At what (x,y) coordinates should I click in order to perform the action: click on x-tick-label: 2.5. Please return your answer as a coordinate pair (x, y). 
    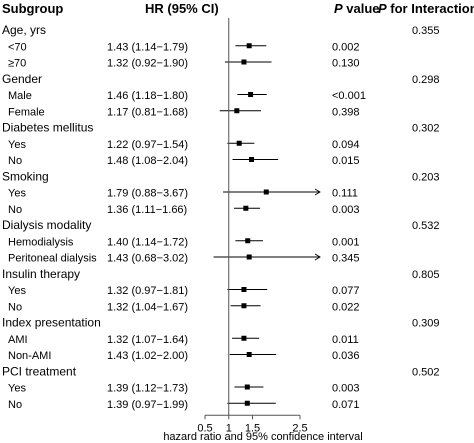
    Looking at the image, I should click on (299, 428).